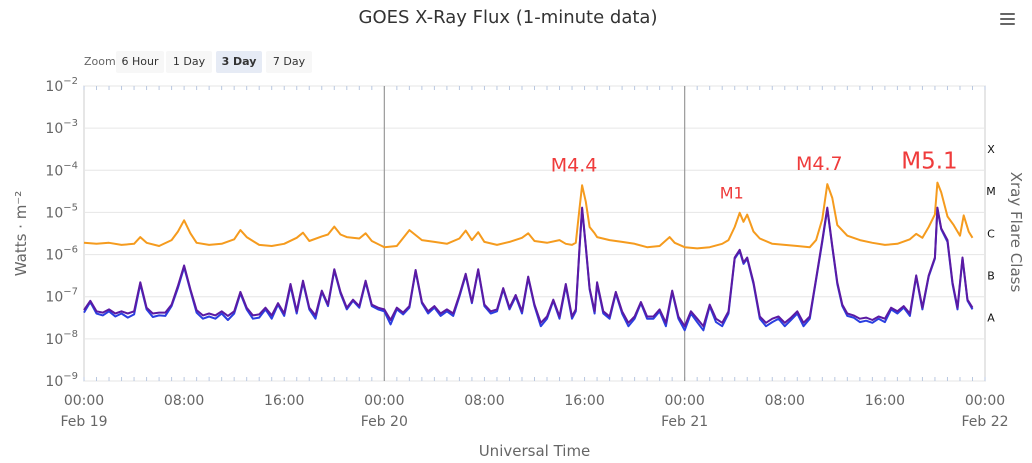  Describe the element at coordinates (528, 215) in the screenshot. I see `series-long-band` at that location.